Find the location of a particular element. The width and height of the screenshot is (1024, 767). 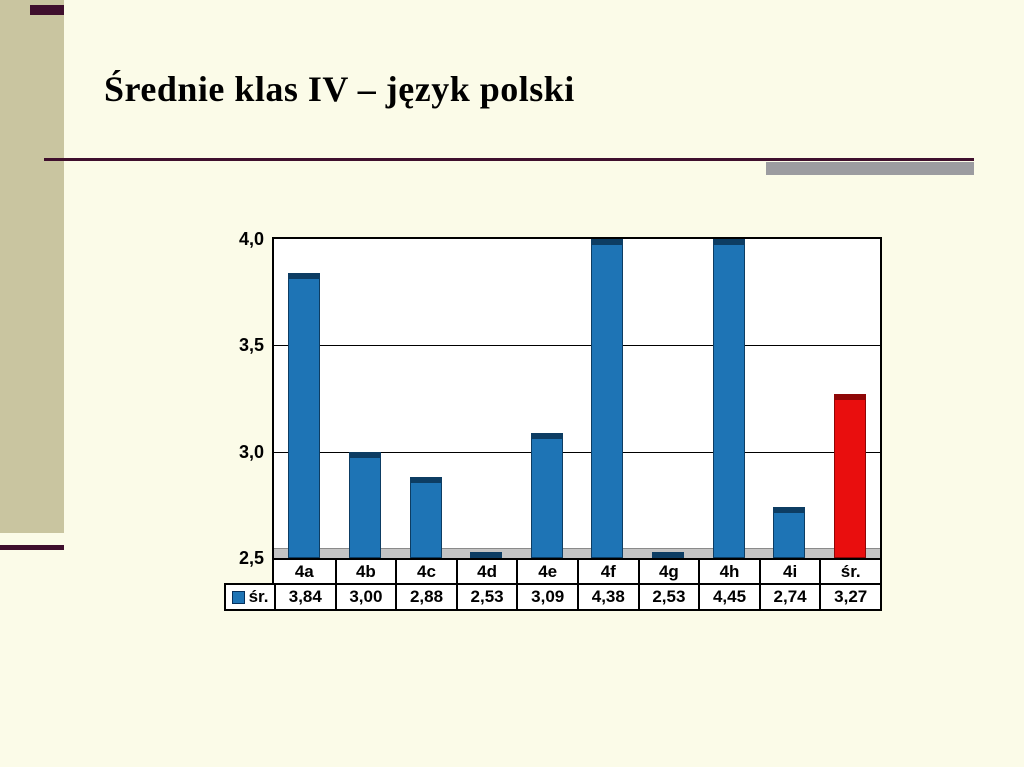

value-cell: 2,74 is located at coordinates (789, 597).